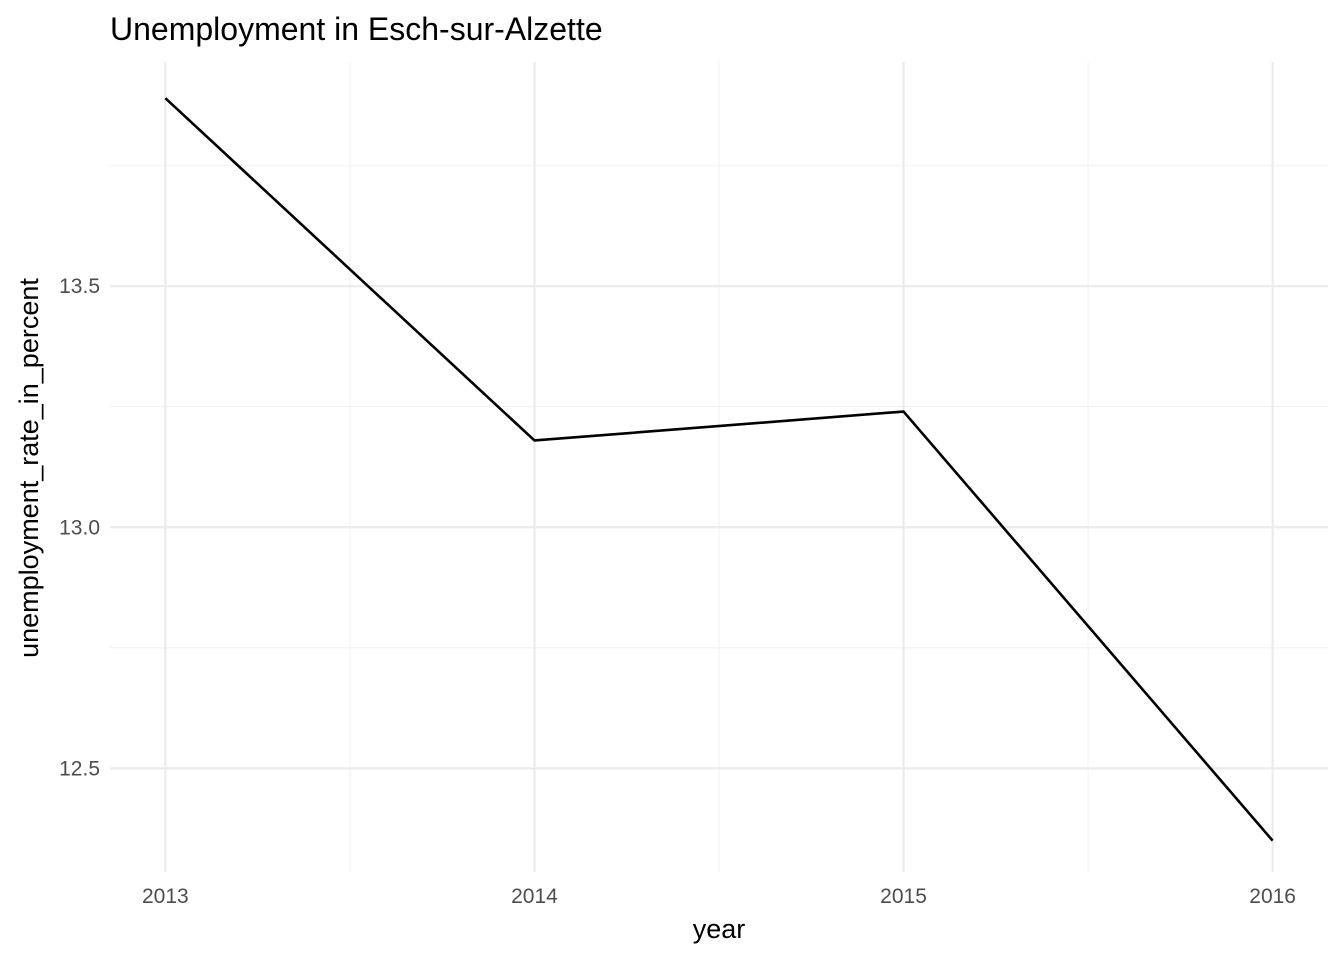  I want to click on y-axis-ticks: 12.5 13.0 13.5, so click(79, 527).